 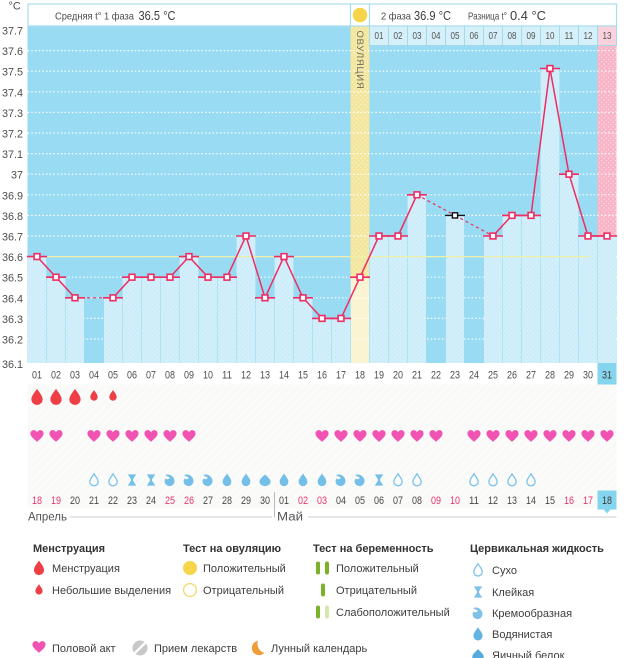 What do you see at coordinates (432, 15) in the screenshot?
I see `svg-text: 36.9 °C` at bounding box center [432, 15].